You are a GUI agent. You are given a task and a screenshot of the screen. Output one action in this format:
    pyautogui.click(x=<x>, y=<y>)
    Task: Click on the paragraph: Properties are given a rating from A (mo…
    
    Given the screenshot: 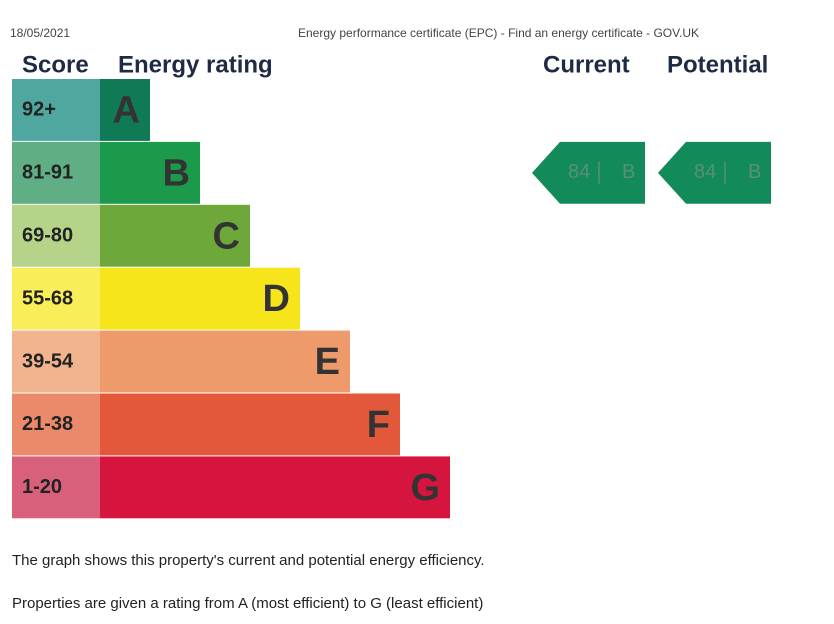 What is the action you would take?
    pyautogui.click(x=247, y=603)
    